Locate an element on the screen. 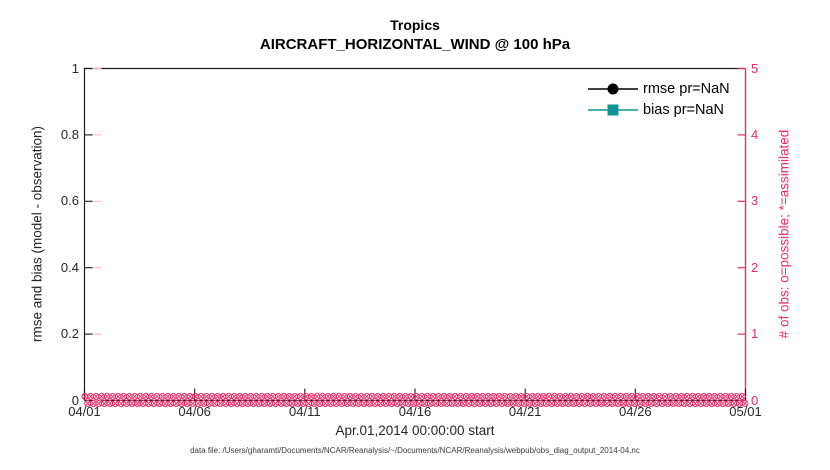  x-tick-label: 04/21 is located at coordinates (525, 411).